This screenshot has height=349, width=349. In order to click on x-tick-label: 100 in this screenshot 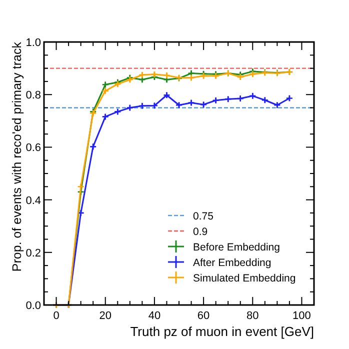, I will do `click(301, 316)`.